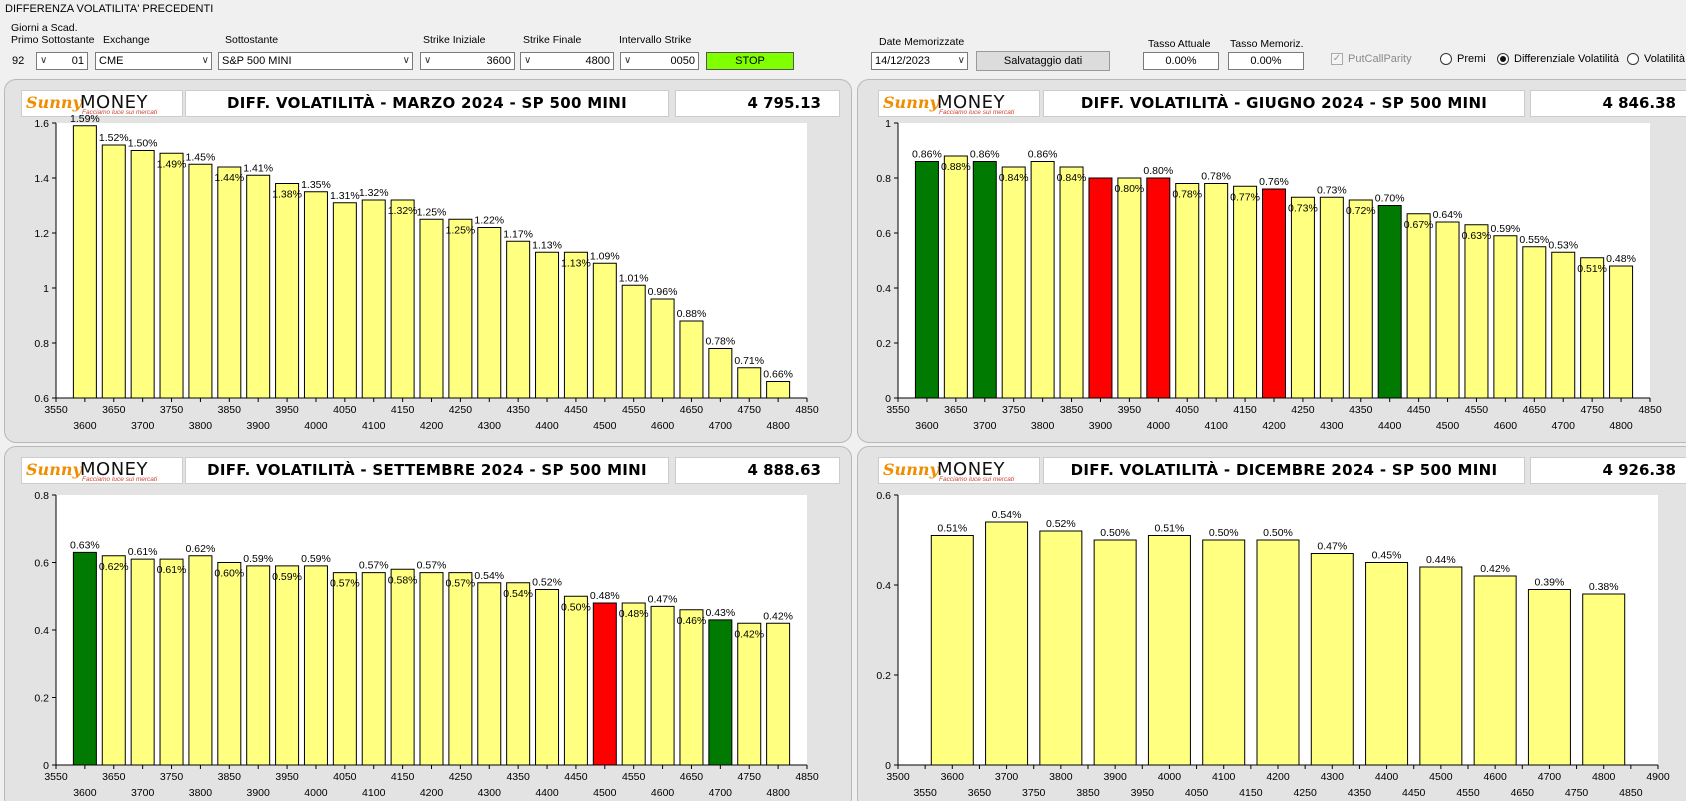 The width and height of the screenshot is (1686, 801). Describe the element at coordinates (547, 583) in the screenshot. I see `data-label: 0.52%` at that location.